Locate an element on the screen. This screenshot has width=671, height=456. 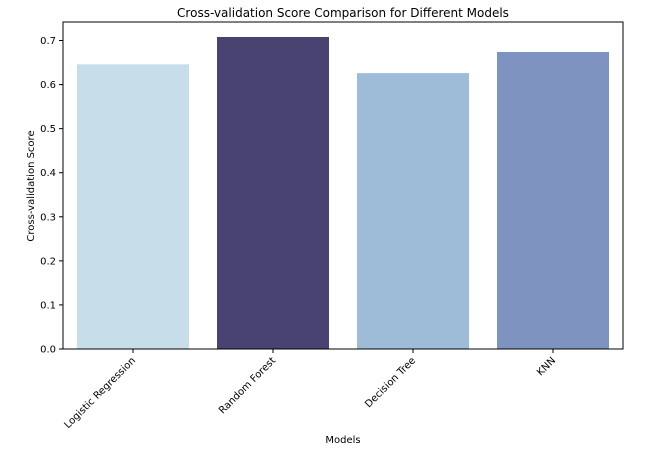
y-tick-label: 0.5 is located at coordinates (48, 129).